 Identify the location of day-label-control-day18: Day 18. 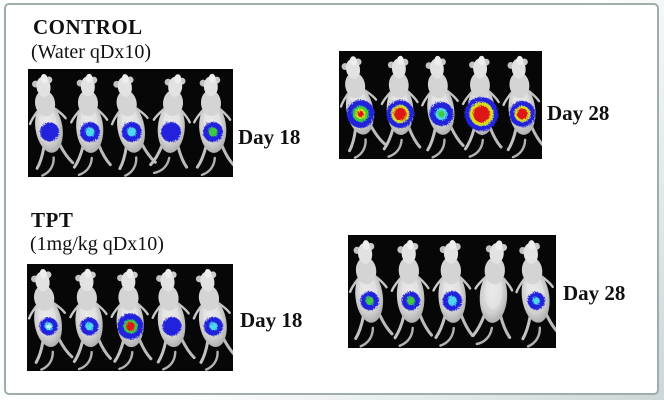
(269, 137).